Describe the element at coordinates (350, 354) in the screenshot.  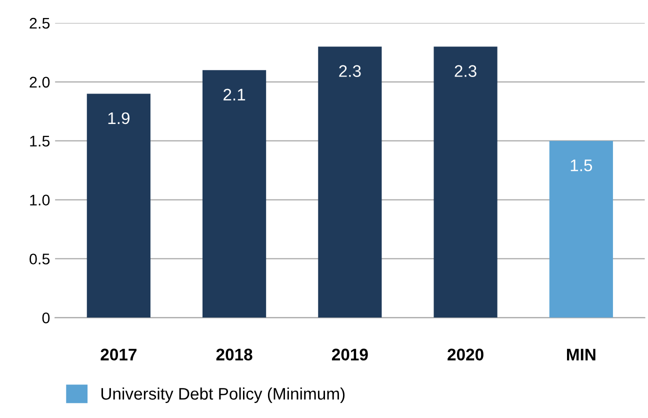
I see `x-tick-label: 2019` at that location.